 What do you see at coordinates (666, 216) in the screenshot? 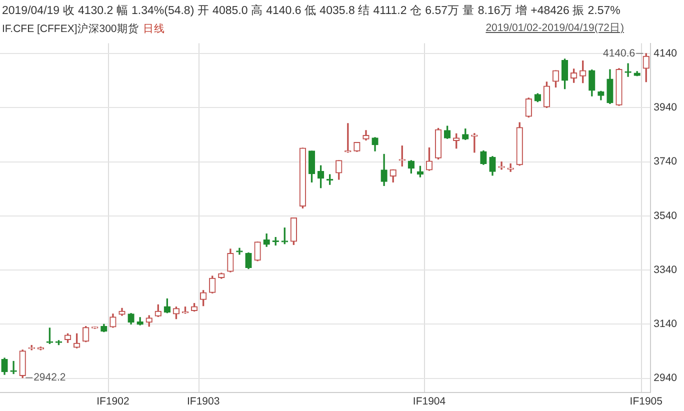
I see `y-tick-label: 3540` at bounding box center [666, 216].